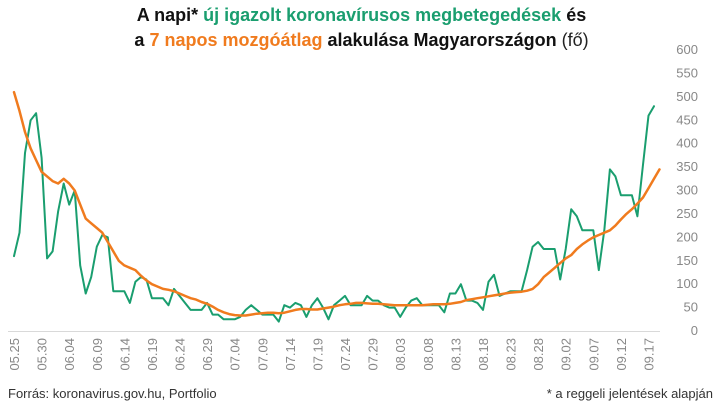  I want to click on x-tick-label: 09.12, so click(621, 354).